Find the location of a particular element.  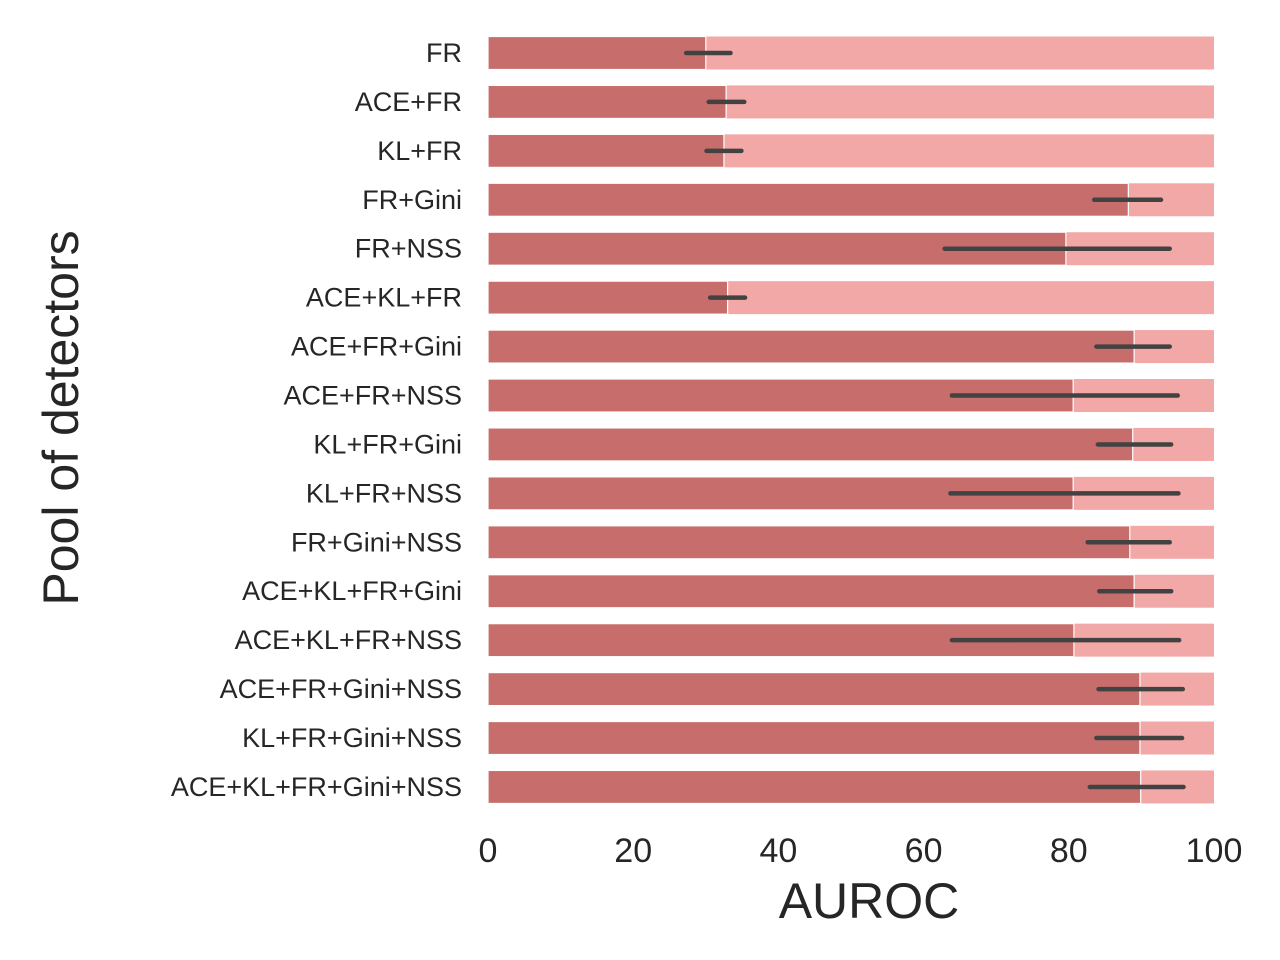

y-tick-label: ACE+KL+FR is located at coordinates (384, 298).